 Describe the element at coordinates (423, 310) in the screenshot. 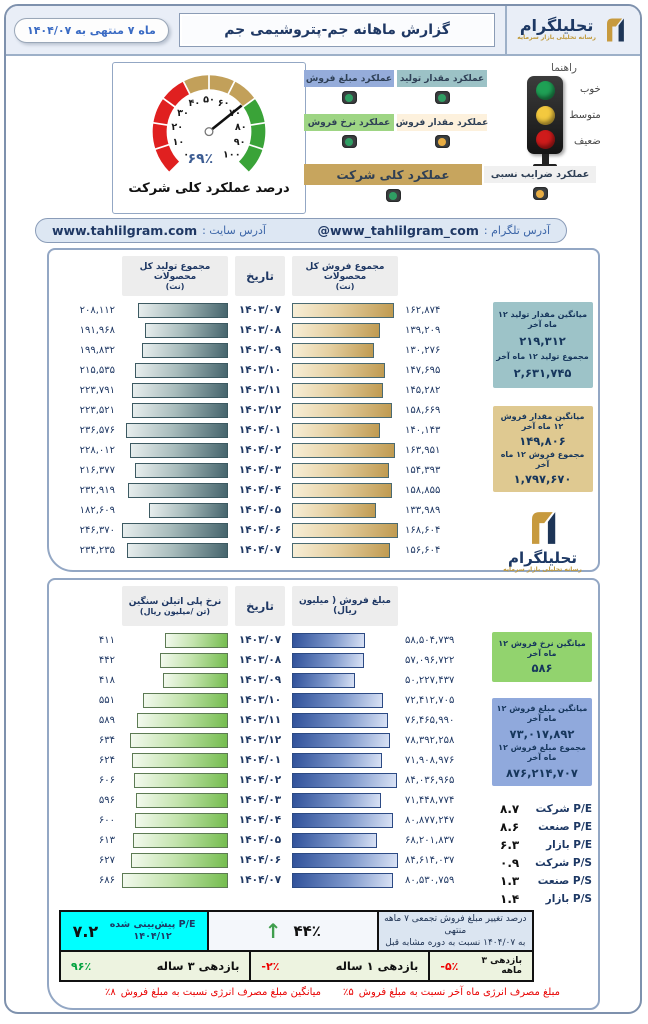

I see `right-value: ۱۶۲,۸۷۴` at that location.